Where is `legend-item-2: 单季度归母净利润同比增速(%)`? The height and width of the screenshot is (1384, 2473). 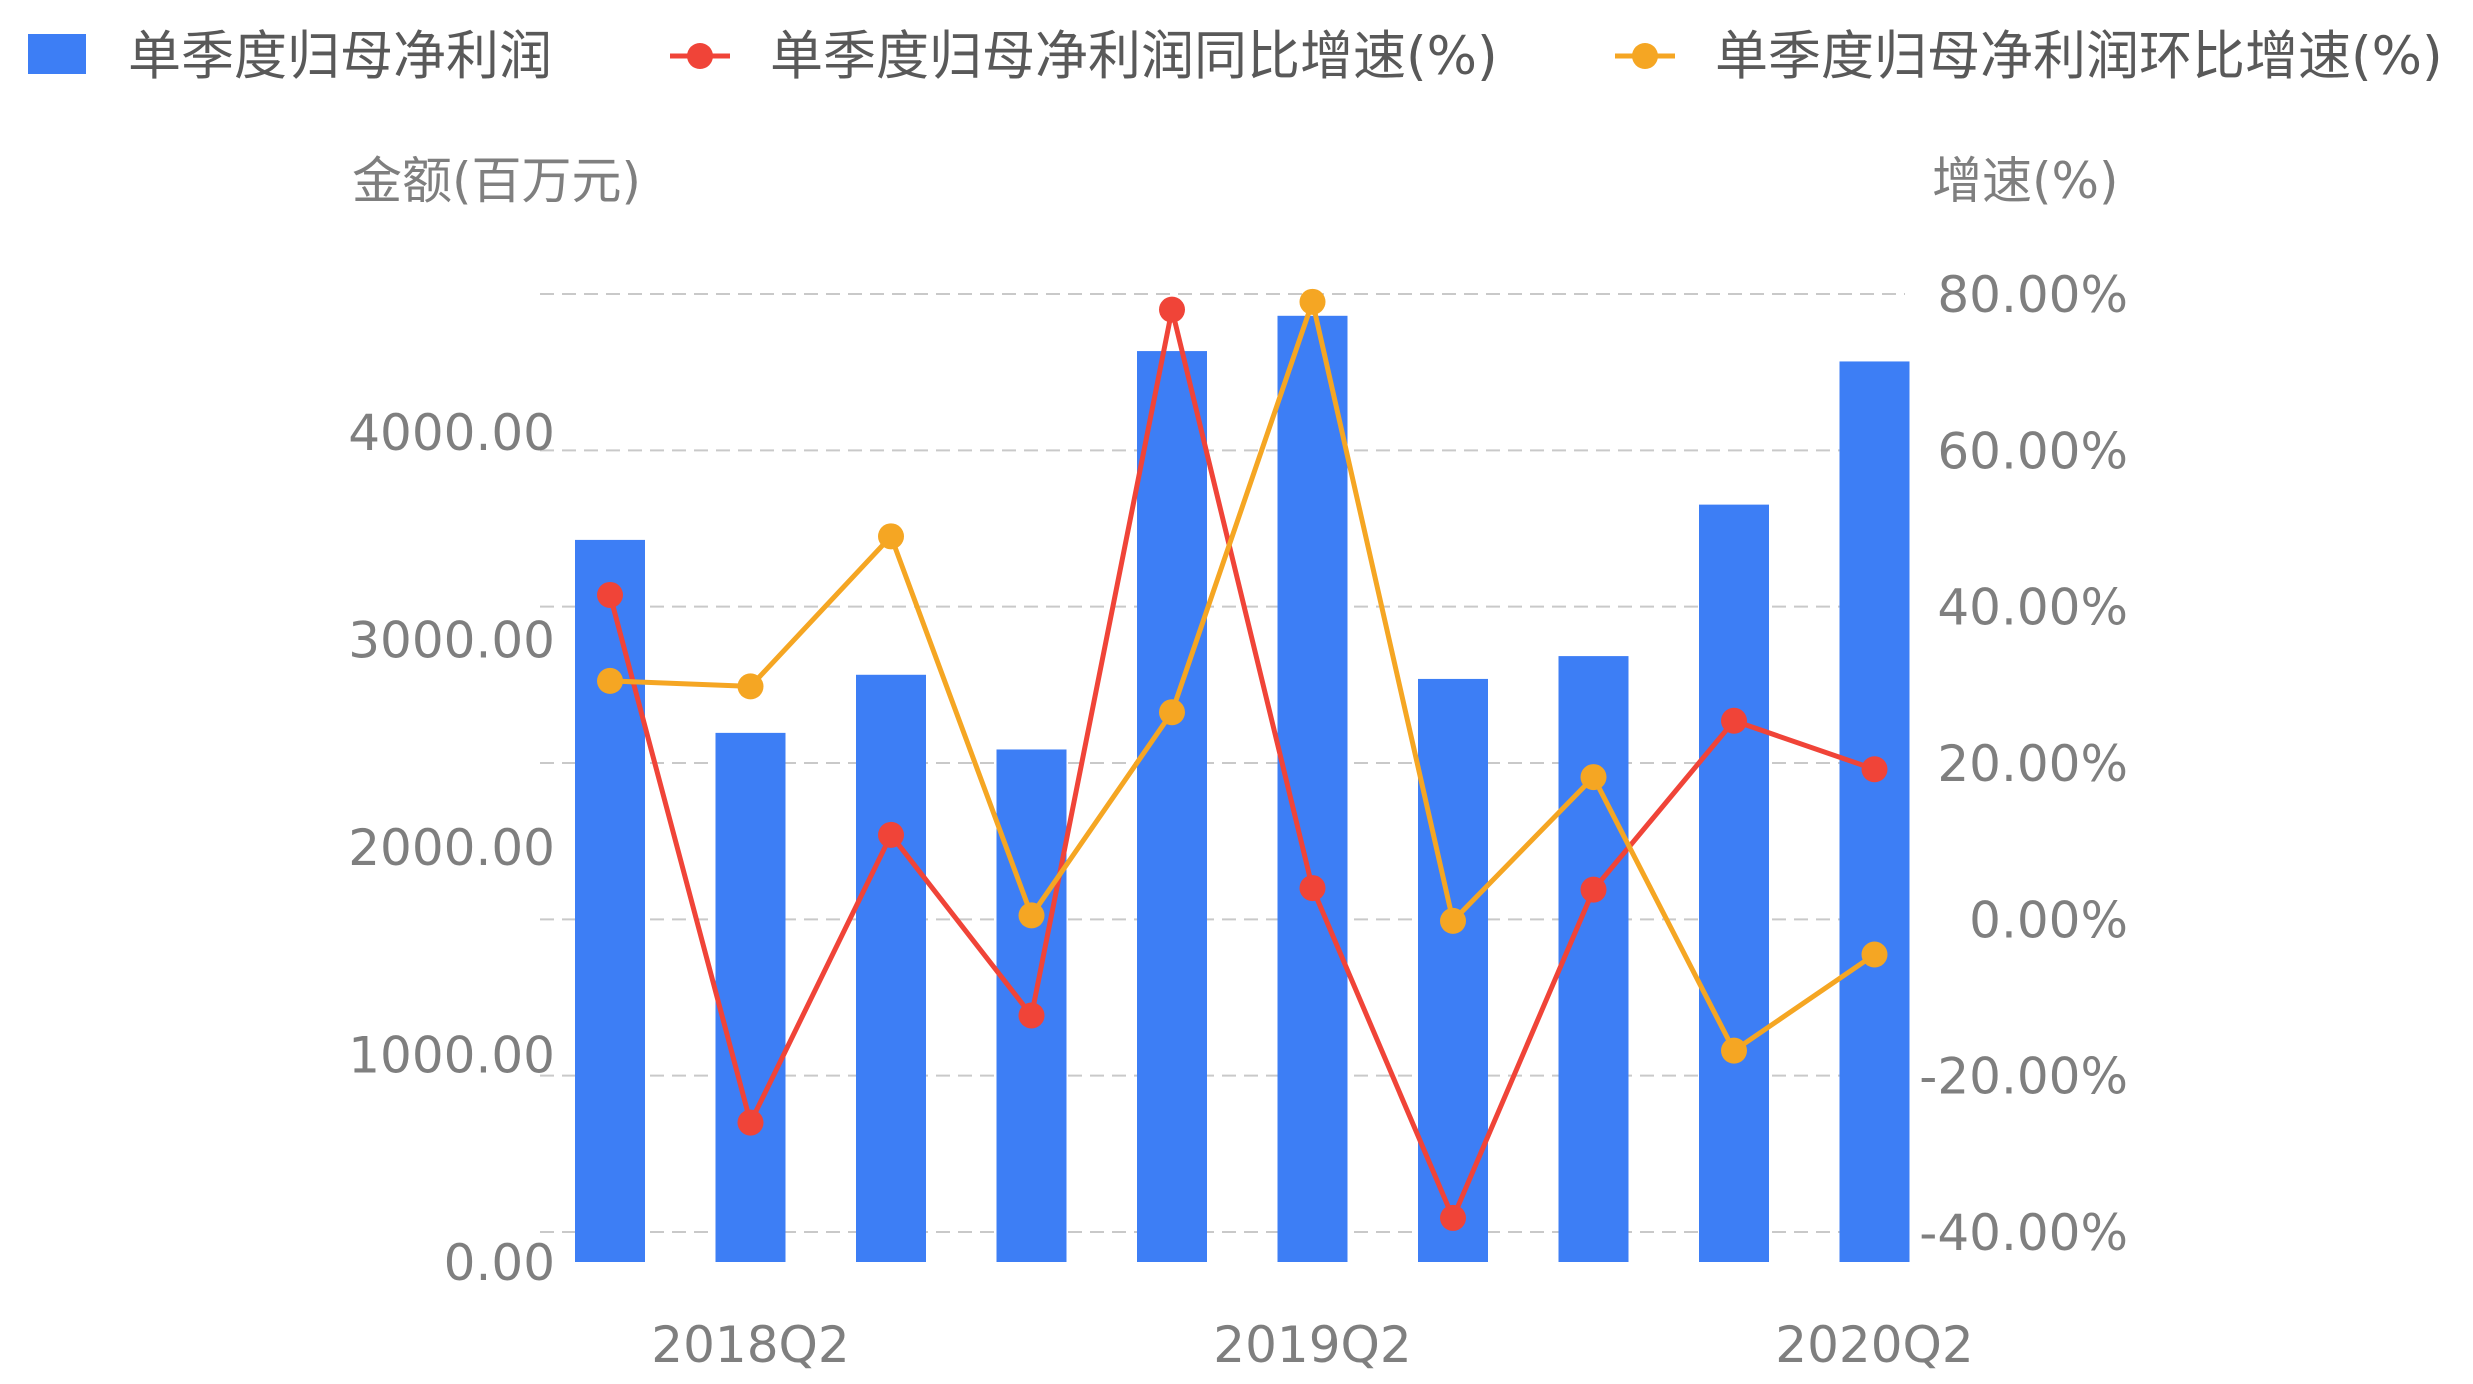
legend-item-2: 单季度归母净利润同比增速(%) is located at coordinates (1084, 56).